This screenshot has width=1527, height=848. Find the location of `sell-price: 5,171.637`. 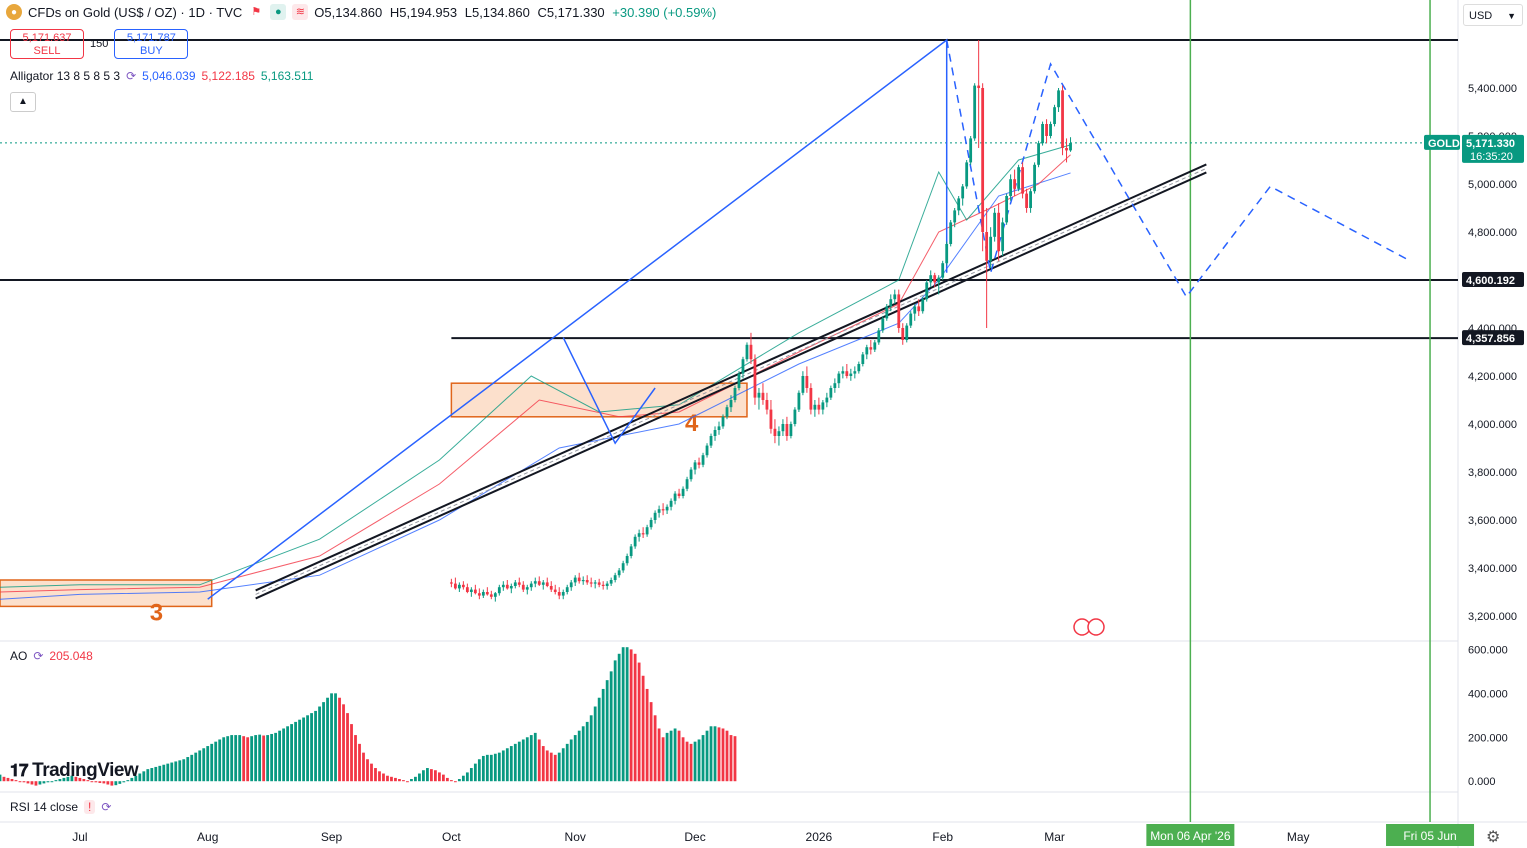

sell-price: 5,171.637 is located at coordinates (47, 38).